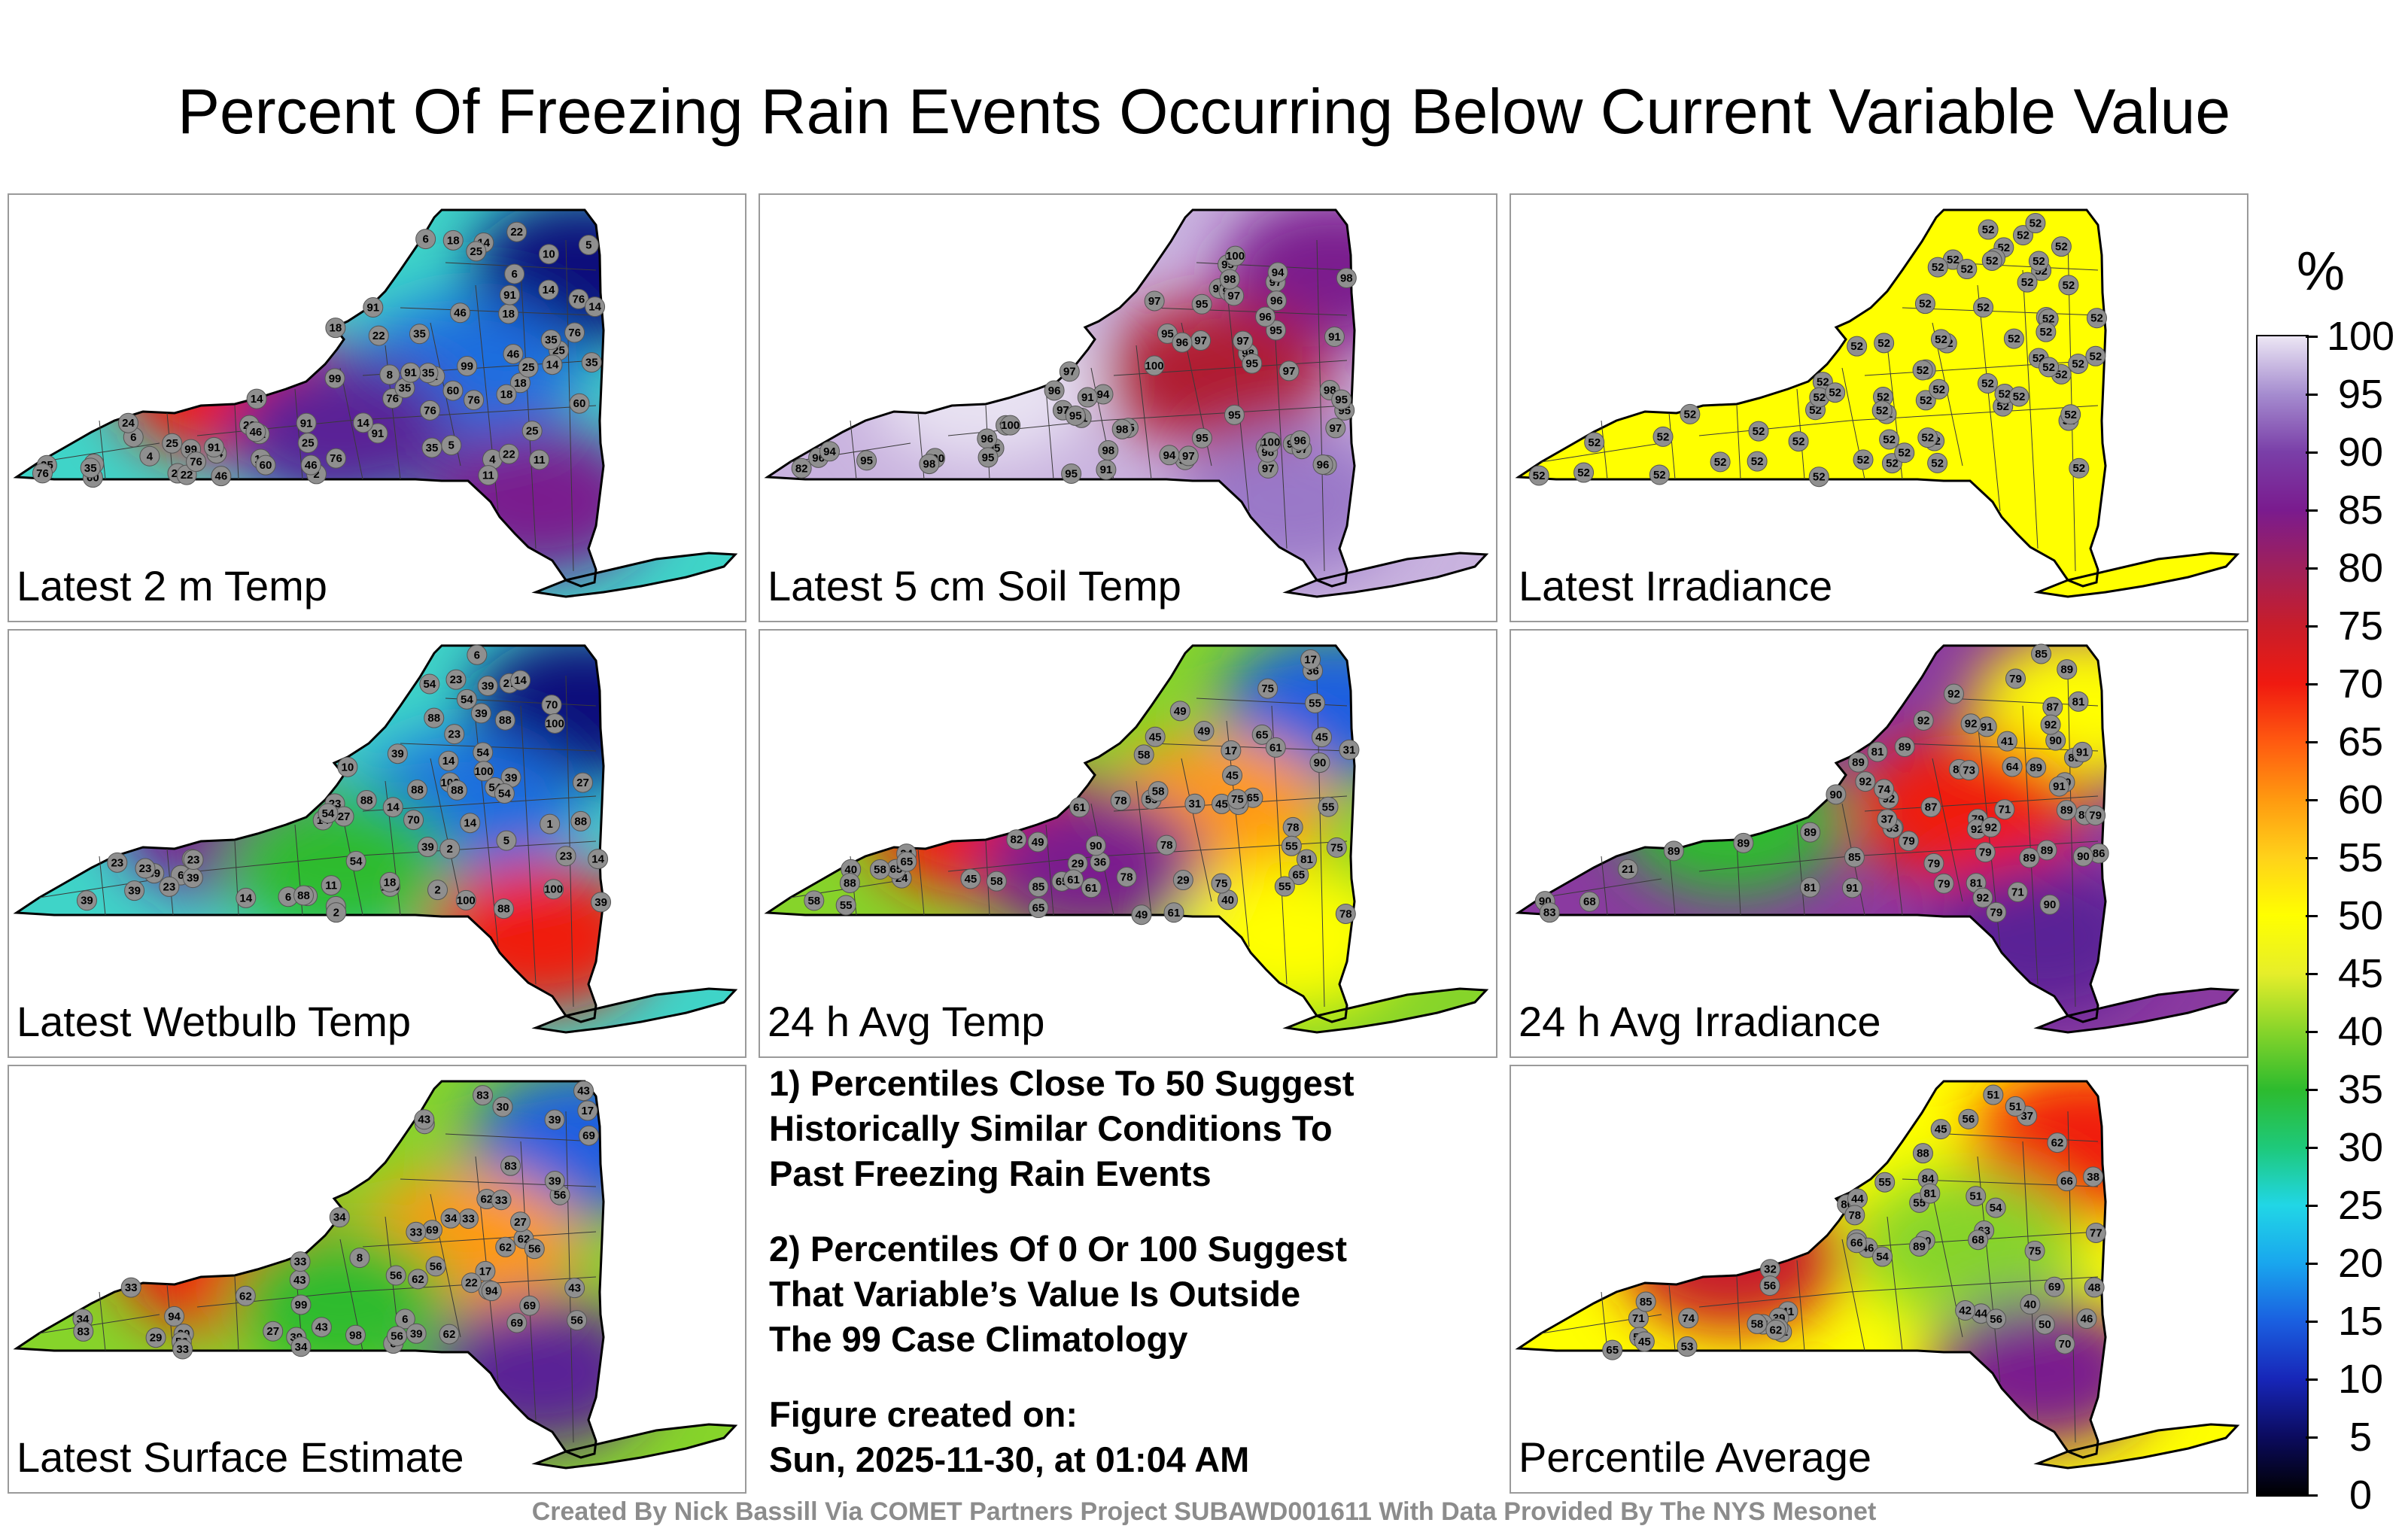  Describe the element at coordinates (1038, 842) in the screenshot. I see `station-value: 49` at that location.